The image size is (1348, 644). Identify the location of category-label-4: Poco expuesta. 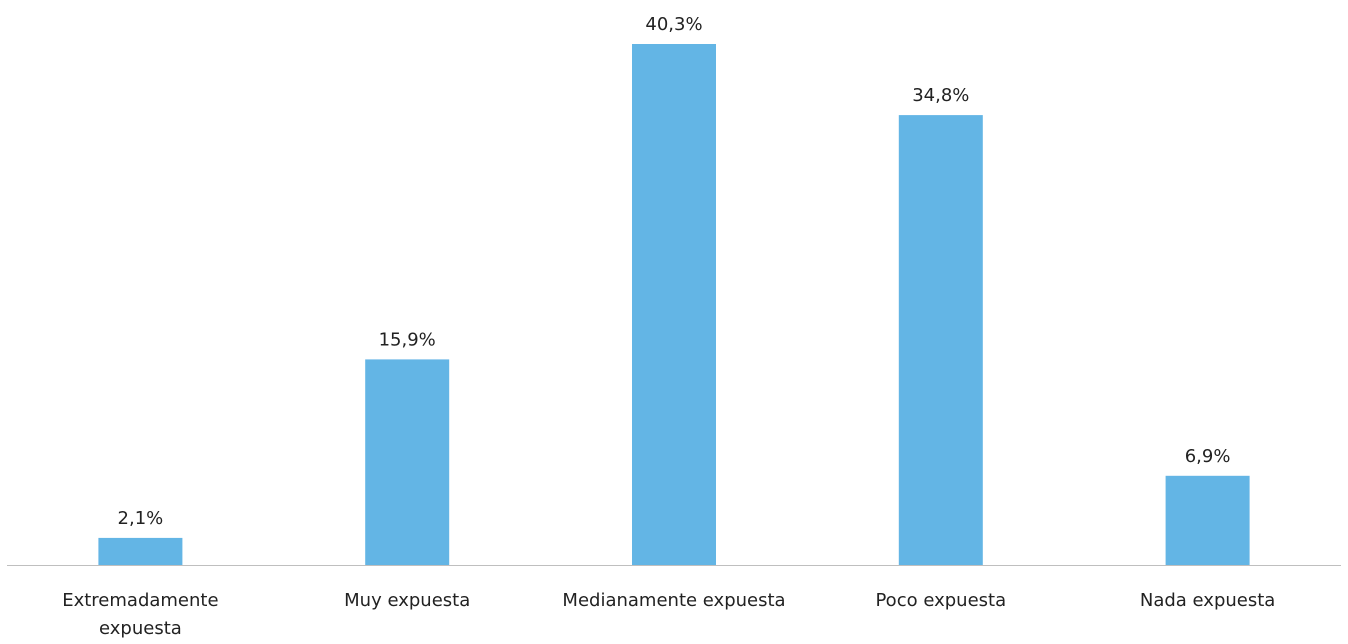
(940, 600).